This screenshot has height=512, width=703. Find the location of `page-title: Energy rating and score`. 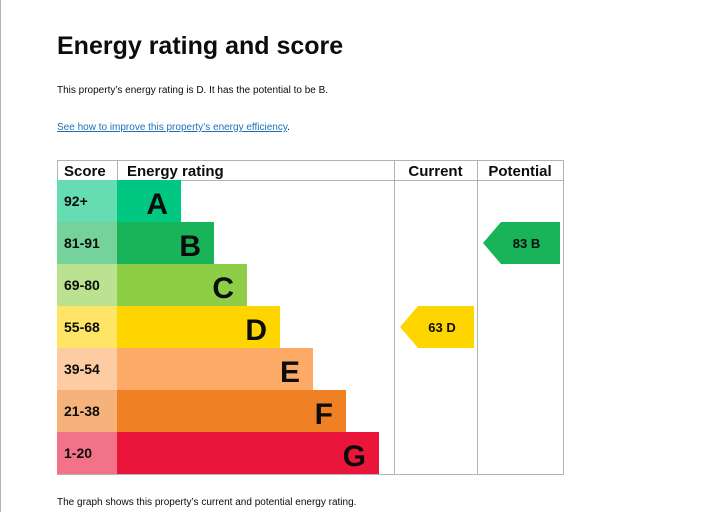

page-title: Energy rating and score is located at coordinates (200, 46).